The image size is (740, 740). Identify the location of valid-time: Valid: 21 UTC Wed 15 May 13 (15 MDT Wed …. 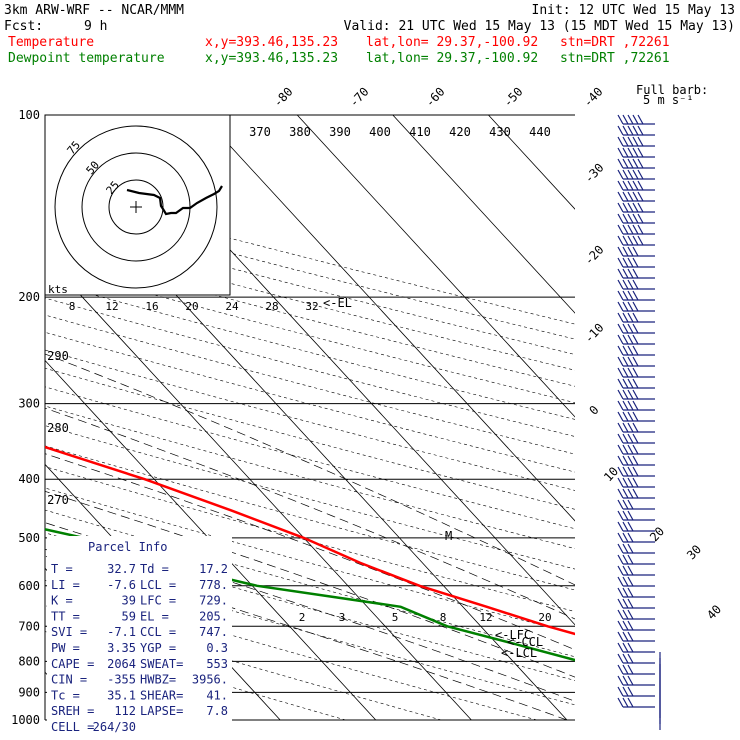
(539, 26).